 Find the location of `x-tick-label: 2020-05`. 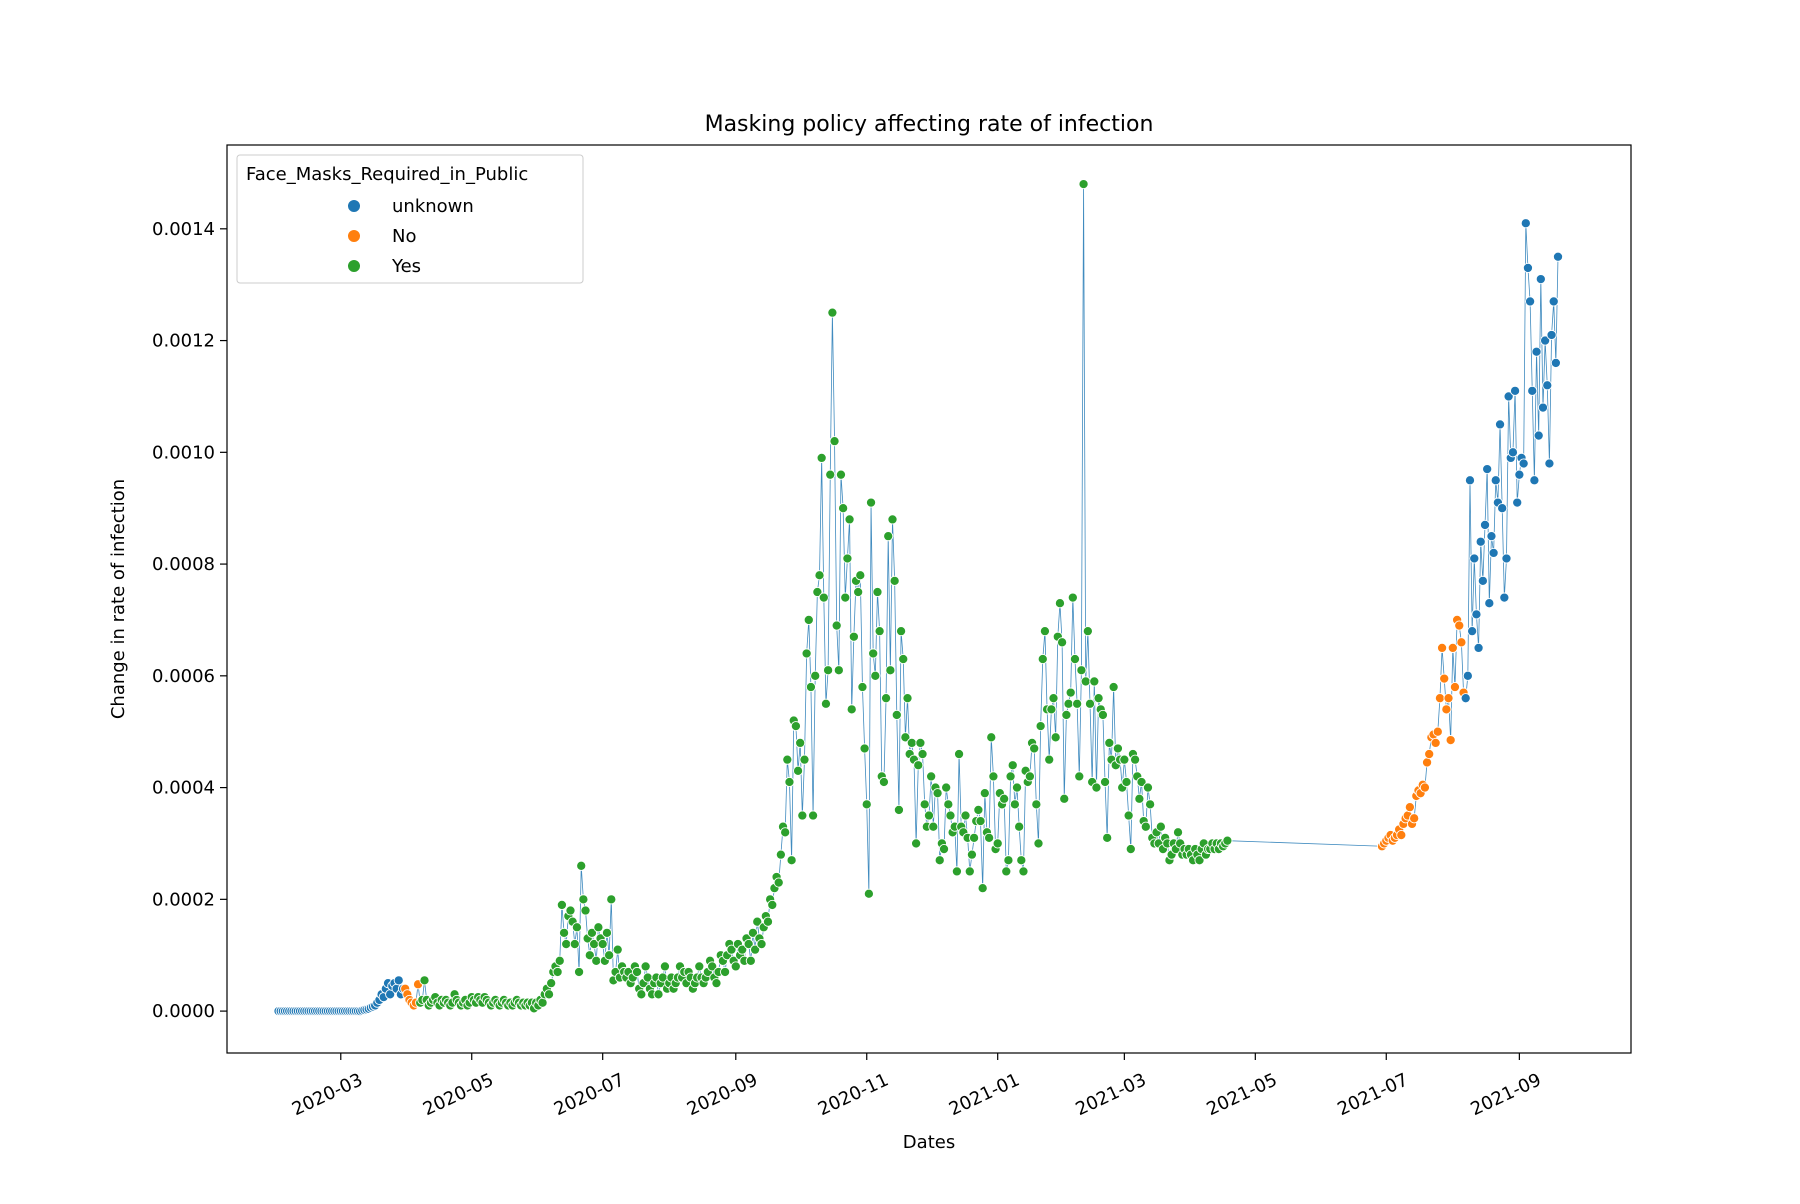

x-tick-label: 2020-05 is located at coordinates (458, 1094).